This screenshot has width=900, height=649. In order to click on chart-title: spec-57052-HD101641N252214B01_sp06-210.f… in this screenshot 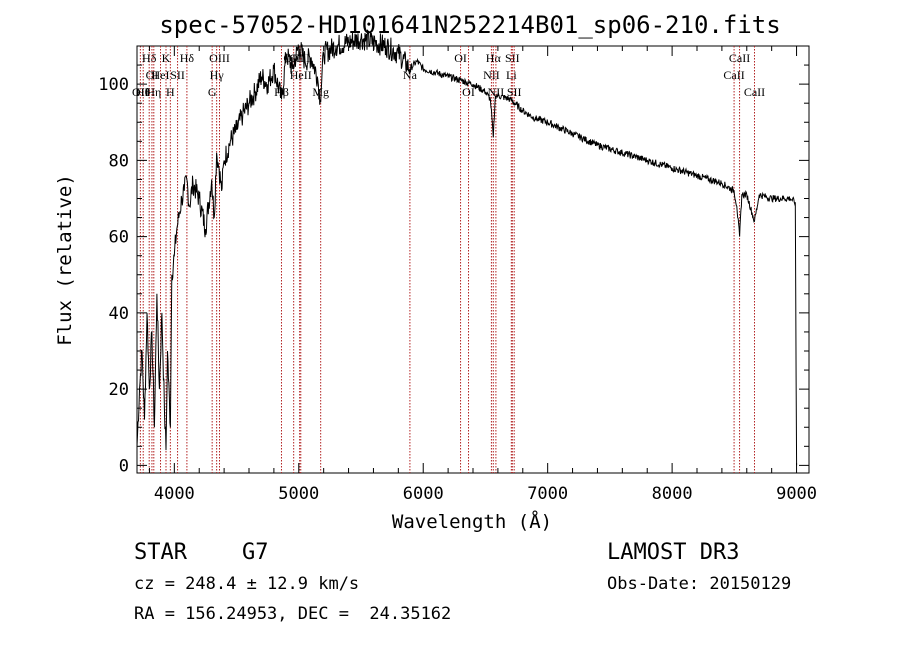, I will do `click(469, 25)`.